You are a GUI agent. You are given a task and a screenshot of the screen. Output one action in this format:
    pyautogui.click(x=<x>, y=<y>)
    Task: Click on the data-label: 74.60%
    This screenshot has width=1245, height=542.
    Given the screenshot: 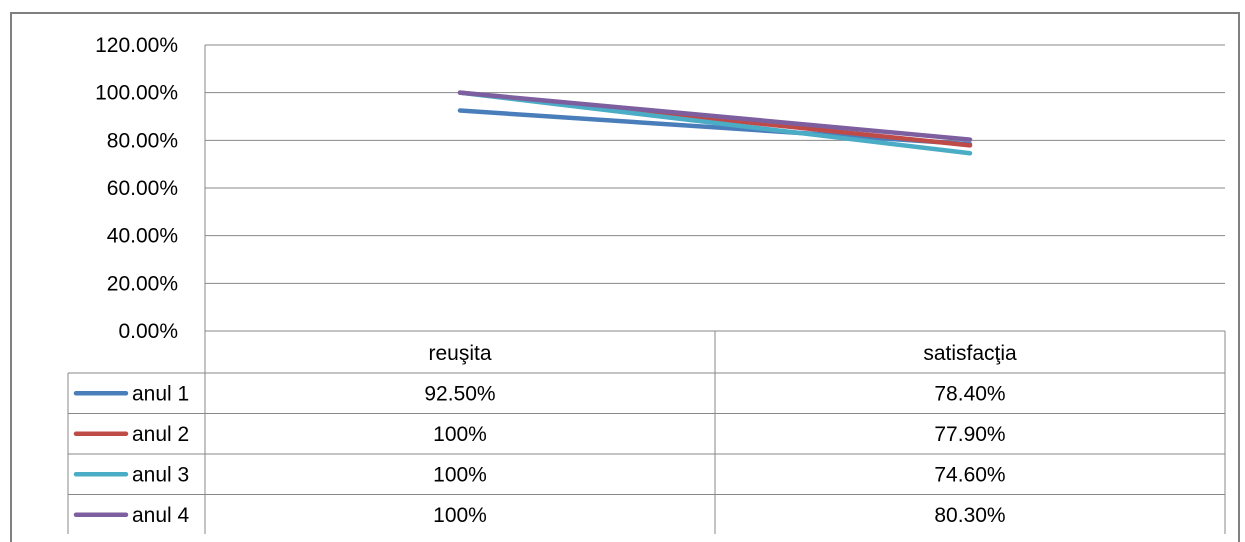 What is the action you would take?
    pyautogui.click(x=969, y=474)
    